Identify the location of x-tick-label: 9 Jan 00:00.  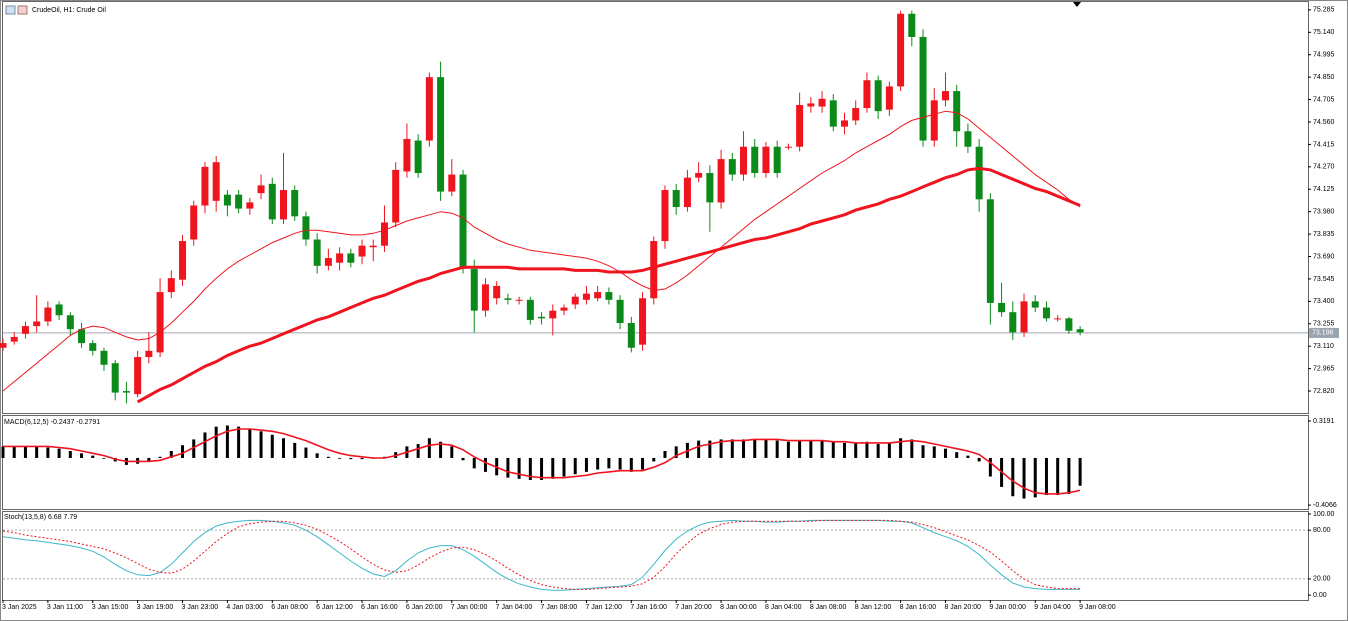
(1007, 607).